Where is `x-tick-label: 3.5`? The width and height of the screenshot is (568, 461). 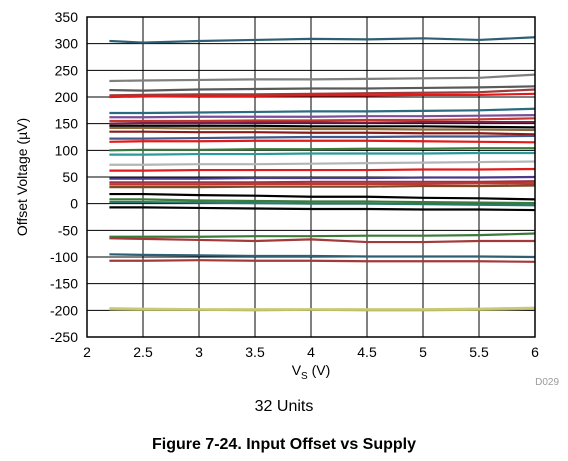
x-tick-label: 3.5 is located at coordinates (255, 352).